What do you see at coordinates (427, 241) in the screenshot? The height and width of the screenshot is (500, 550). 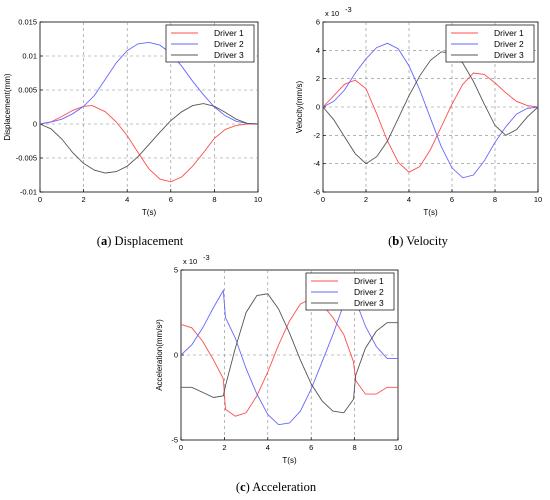 I see `caption-b-text: Velocity` at bounding box center [427, 241].